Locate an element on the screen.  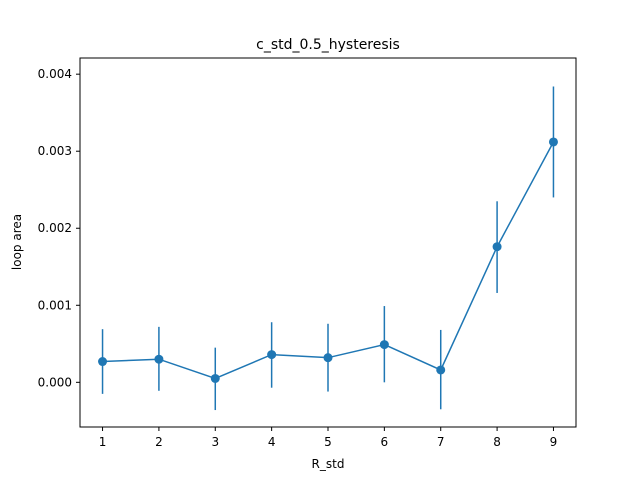
chart-title: c_std_0.5_hysteresis is located at coordinates (328, 45).